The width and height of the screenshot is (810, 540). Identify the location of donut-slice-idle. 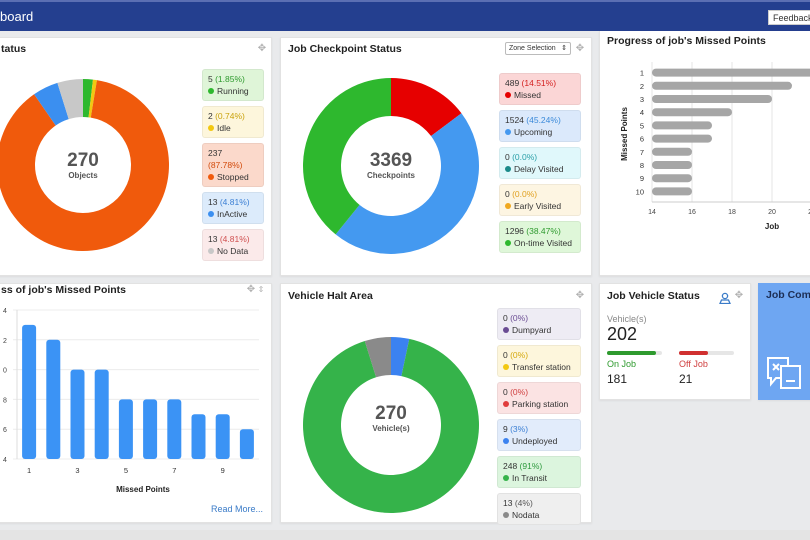
(92, 98).